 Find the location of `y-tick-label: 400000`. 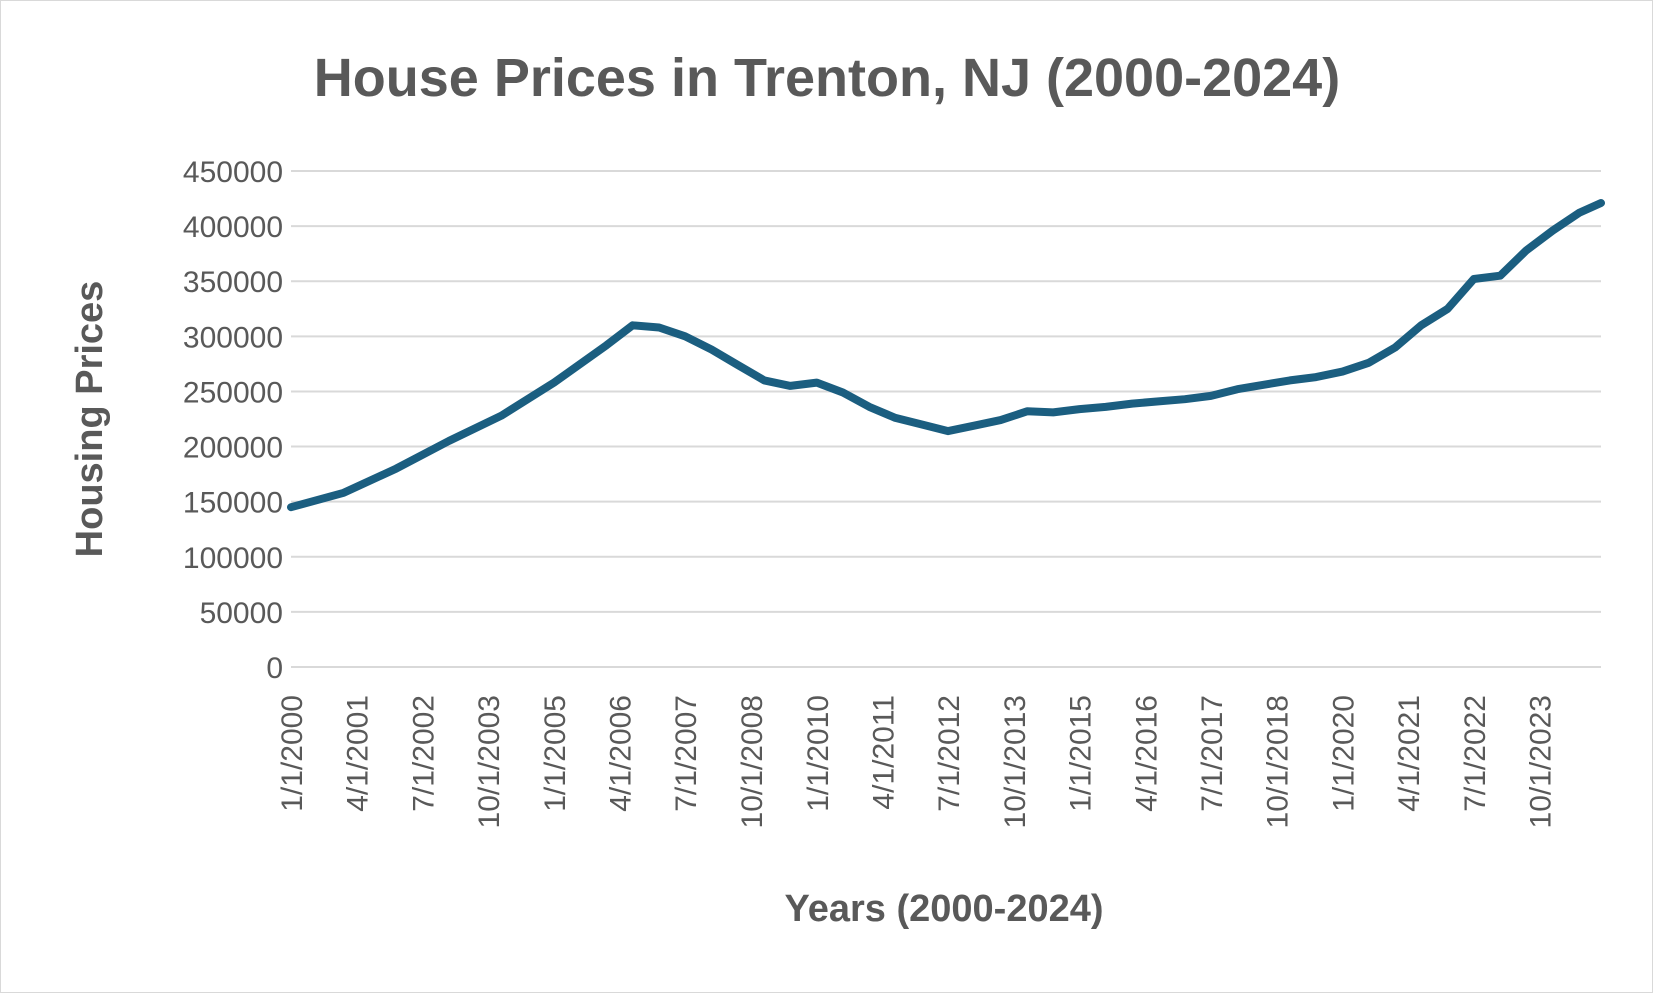

y-tick-label: 400000 is located at coordinates (233, 227).